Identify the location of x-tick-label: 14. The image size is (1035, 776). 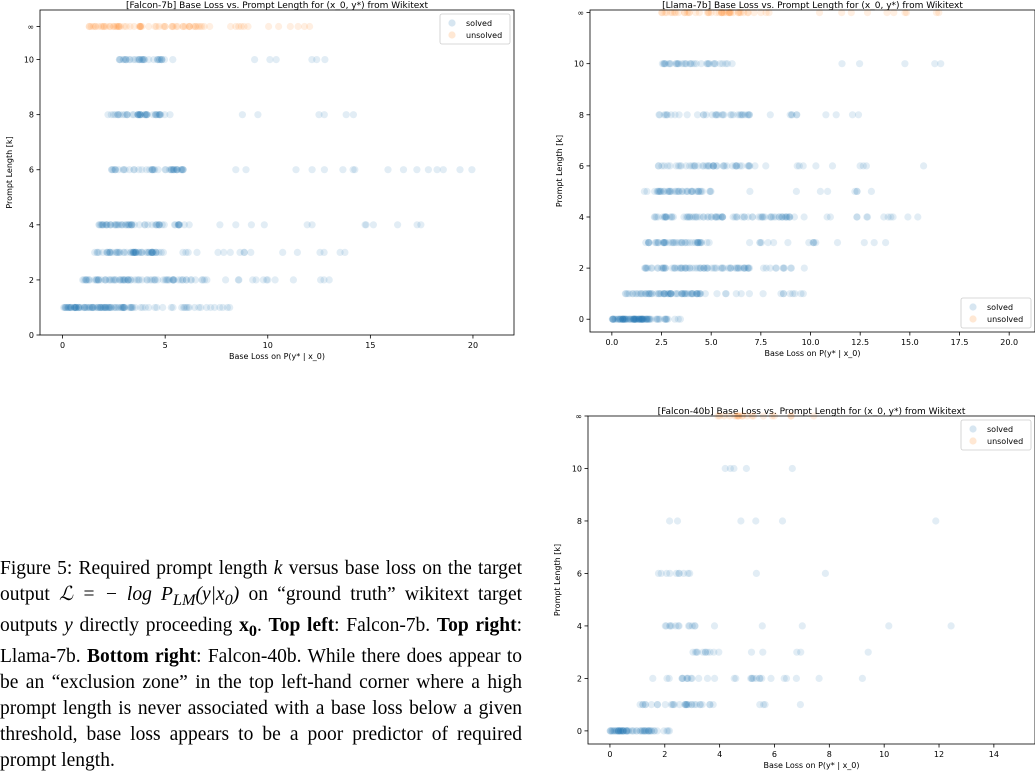
(994, 754).